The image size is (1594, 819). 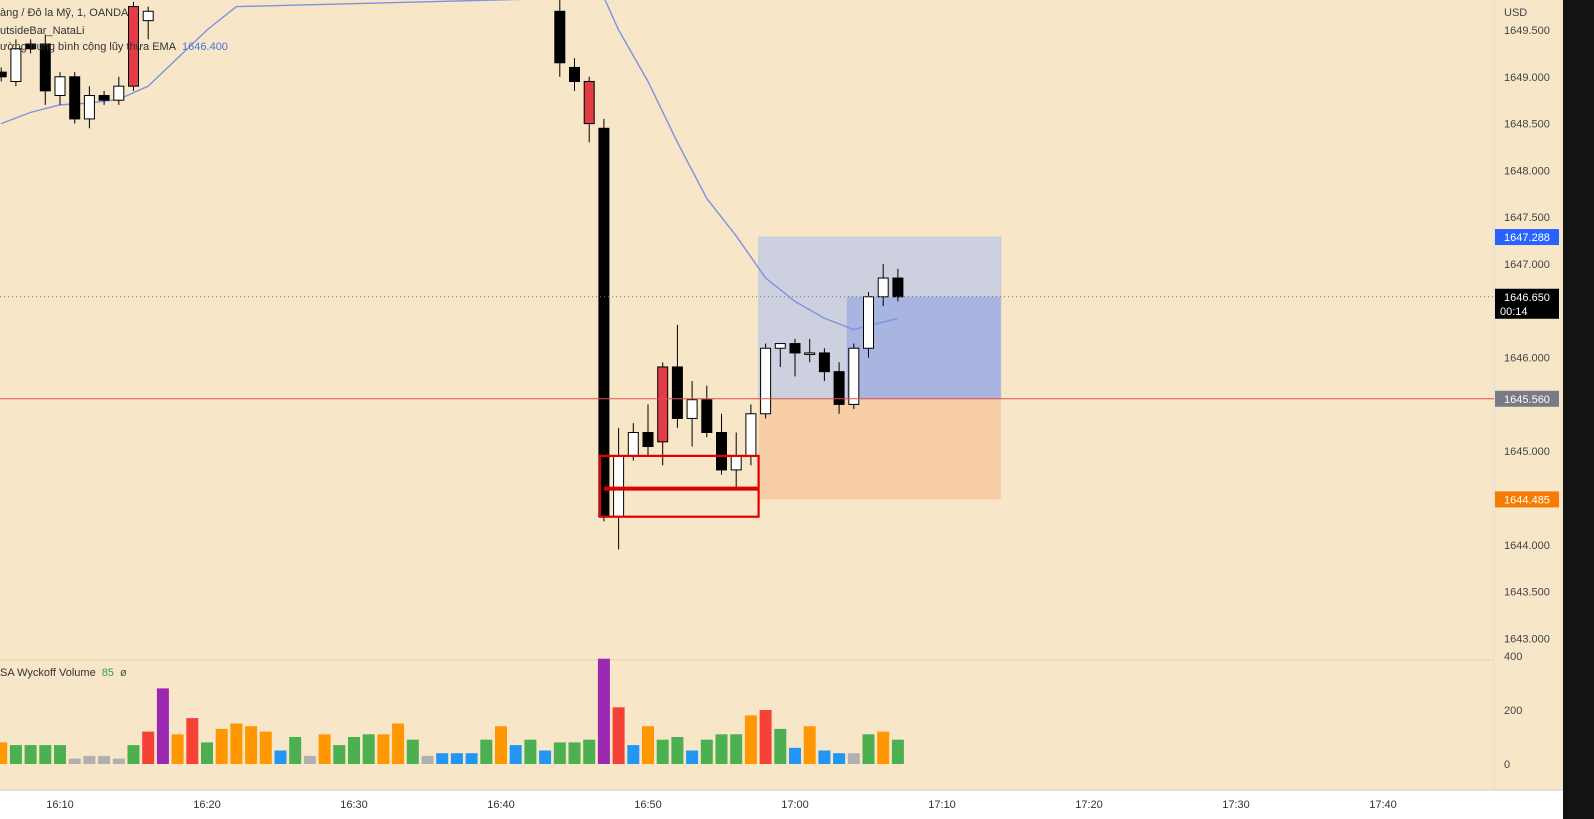 What do you see at coordinates (501, 805) in the screenshot?
I see `time-tick-label: 16:40` at bounding box center [501, 805].